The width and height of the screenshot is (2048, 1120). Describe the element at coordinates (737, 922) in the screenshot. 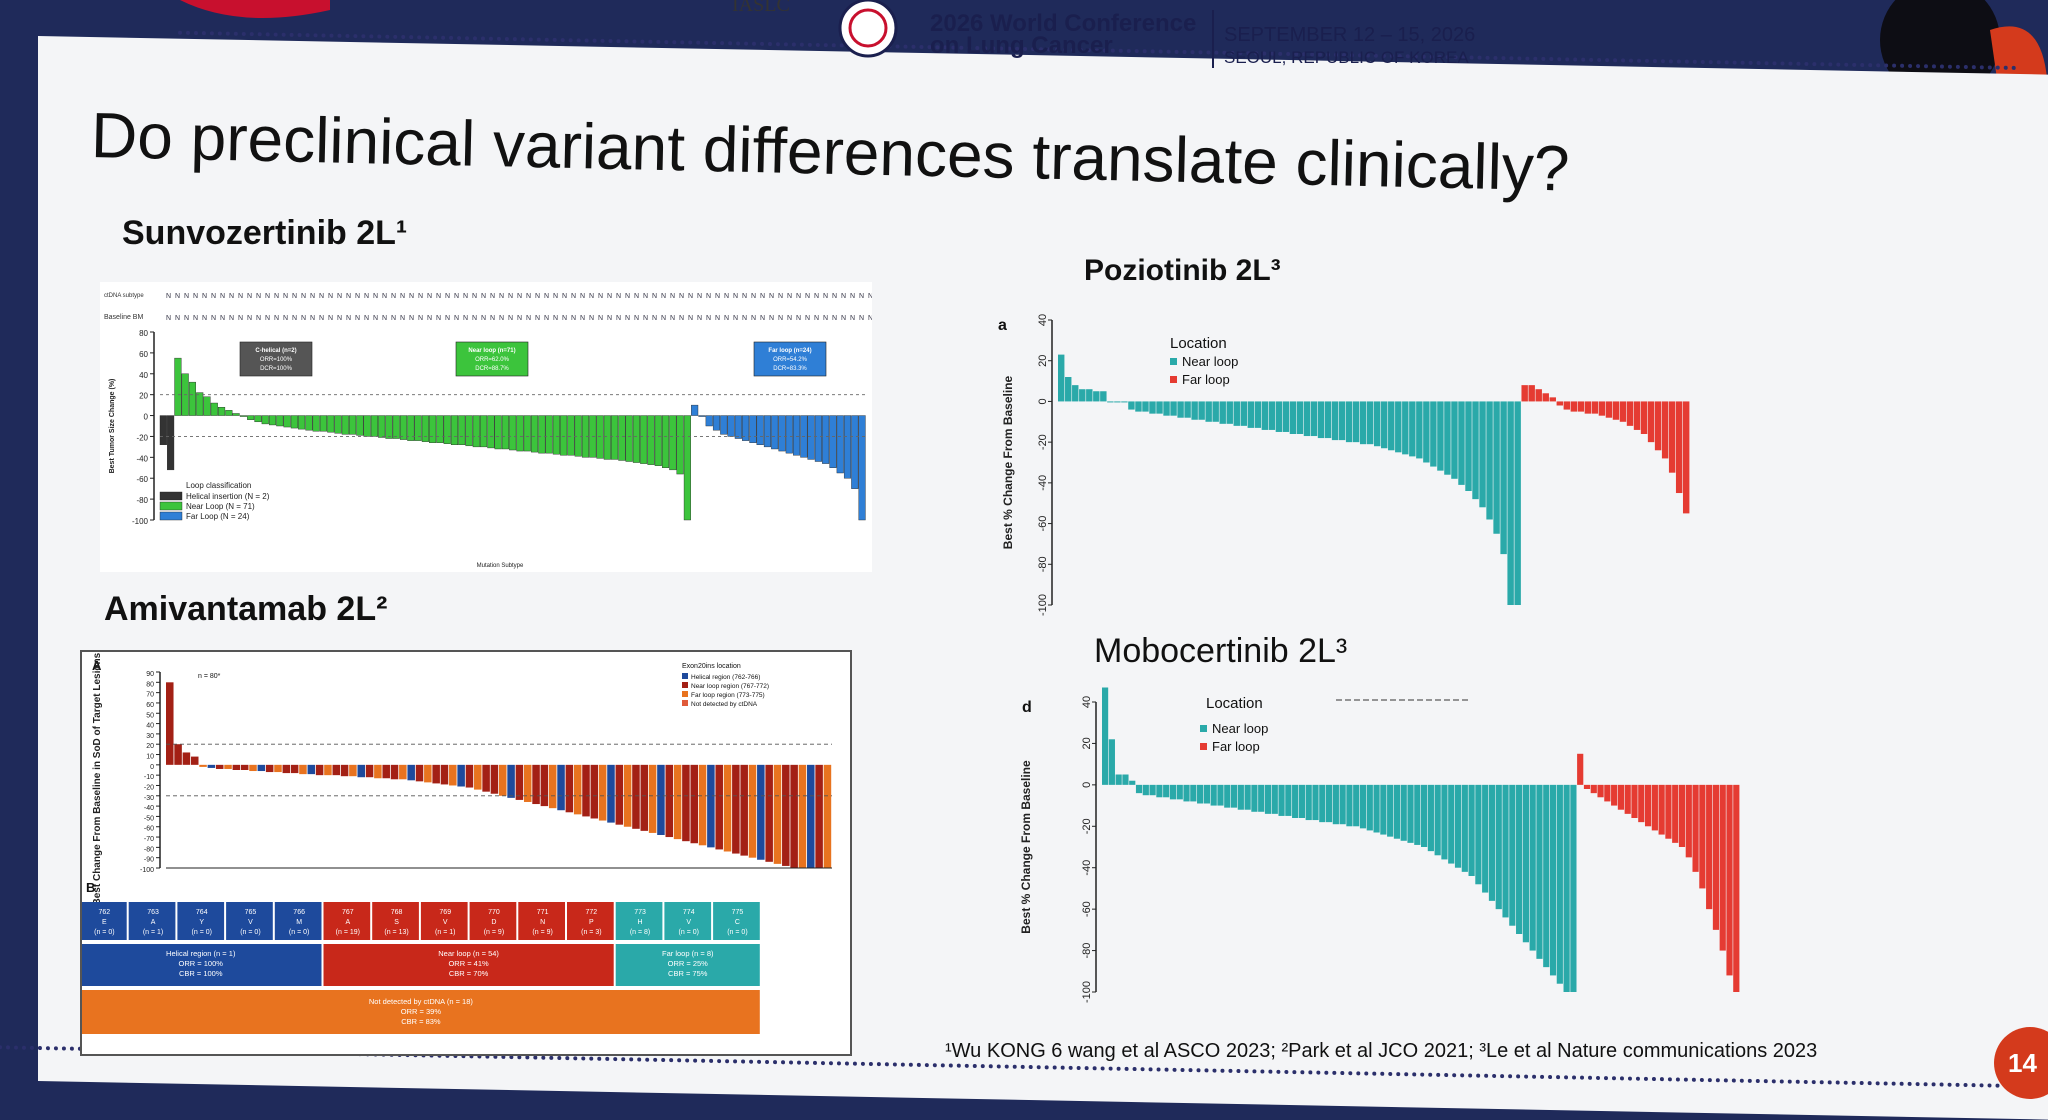

I see `position-aa: C` at that location.